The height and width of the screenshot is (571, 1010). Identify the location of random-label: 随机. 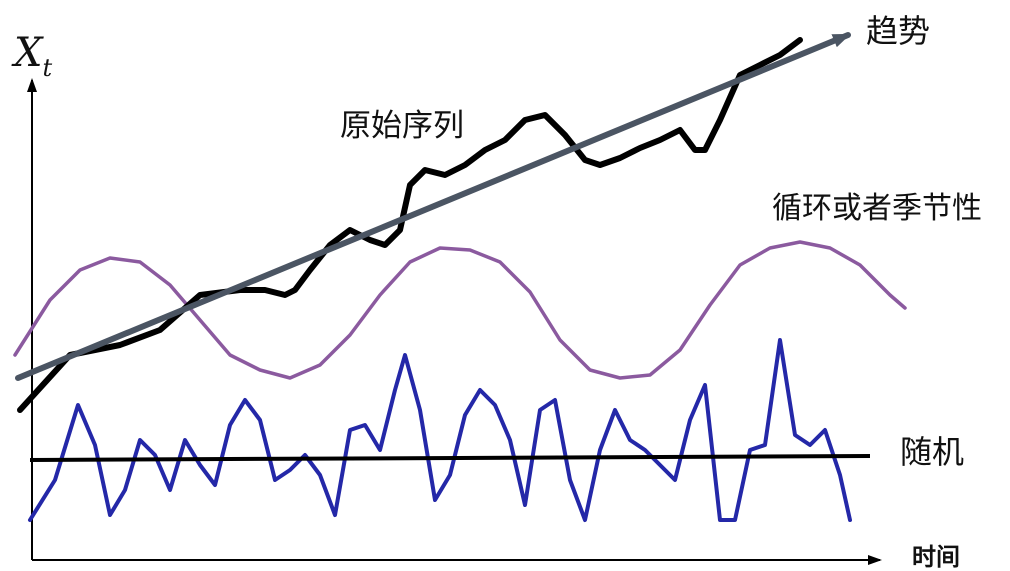
(932, 452).